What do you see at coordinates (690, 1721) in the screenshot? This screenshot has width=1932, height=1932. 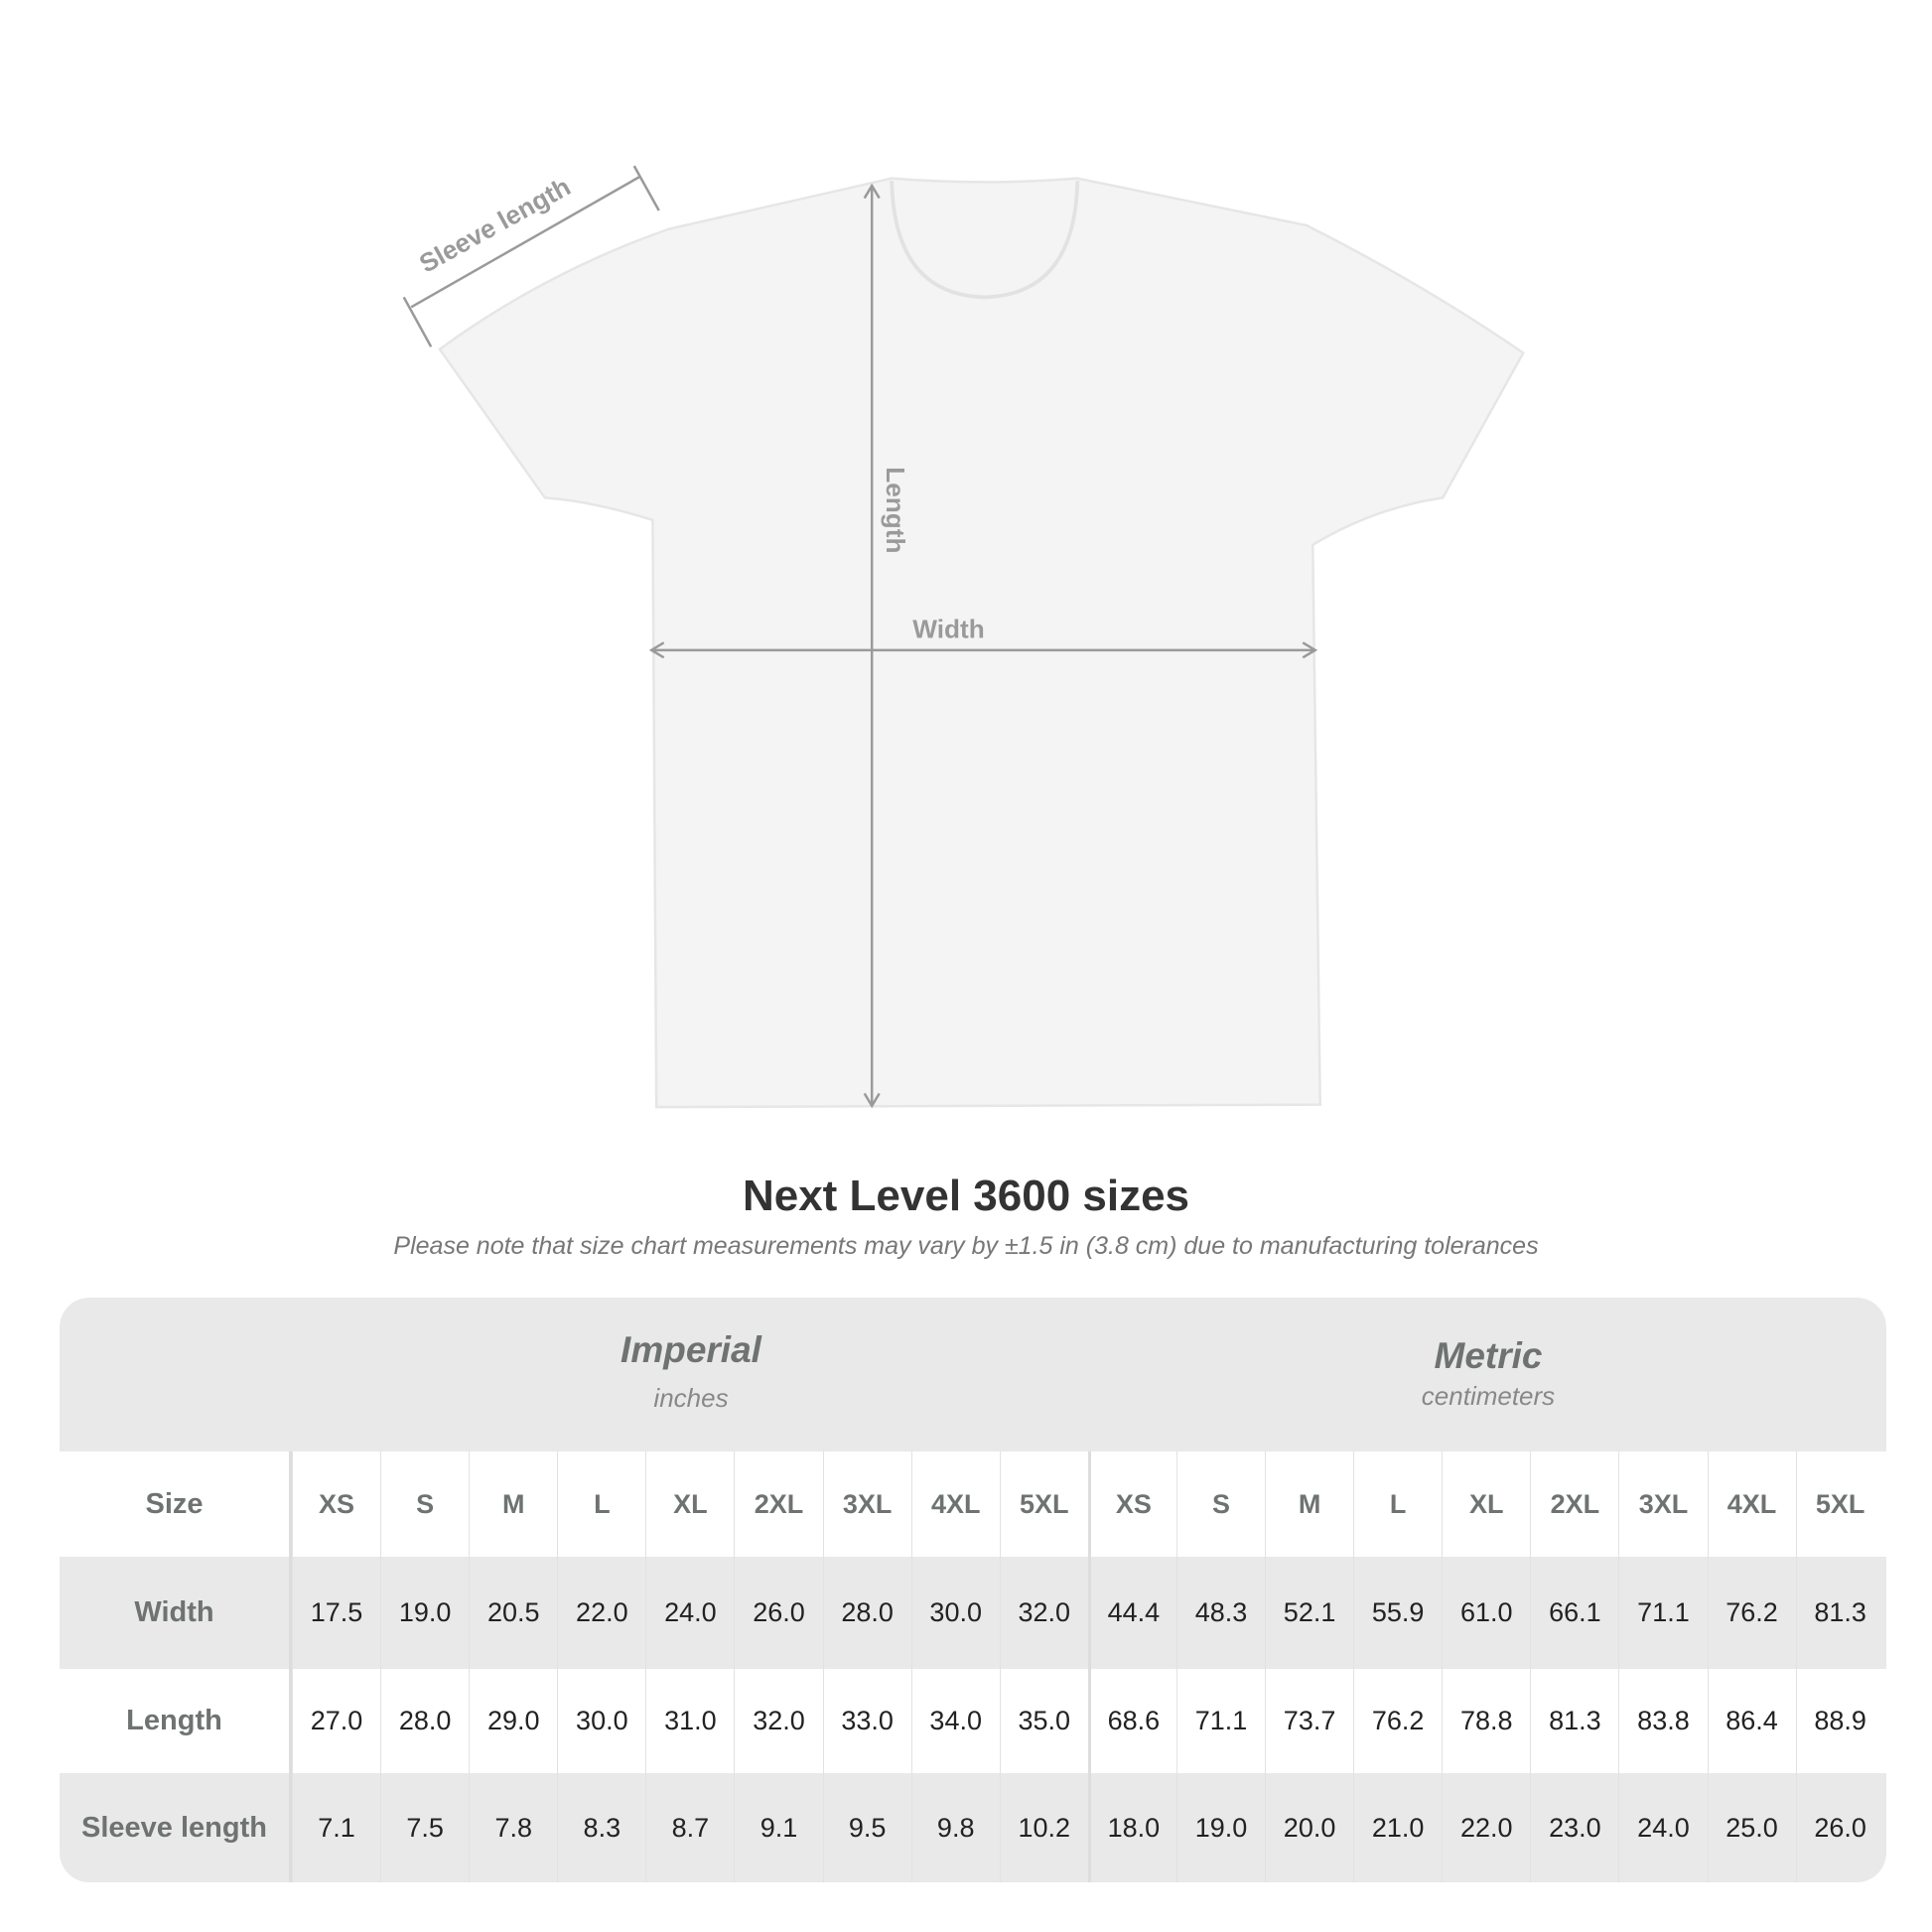 I see `imperial-value: 31.0` at bounding box center [690, 1721].